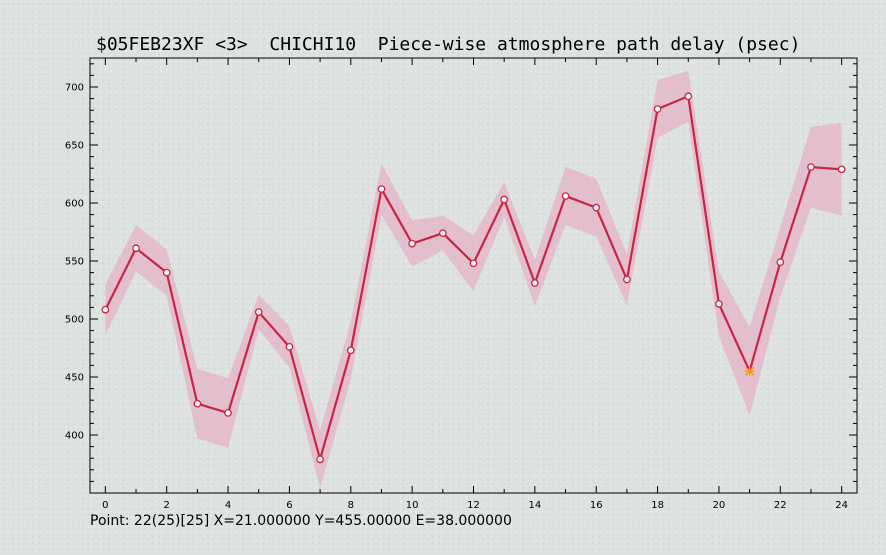 Image resolution: width=886 pixels, height=555 pixels. I want to click on x-tick-label: 10, so click(412, 505).